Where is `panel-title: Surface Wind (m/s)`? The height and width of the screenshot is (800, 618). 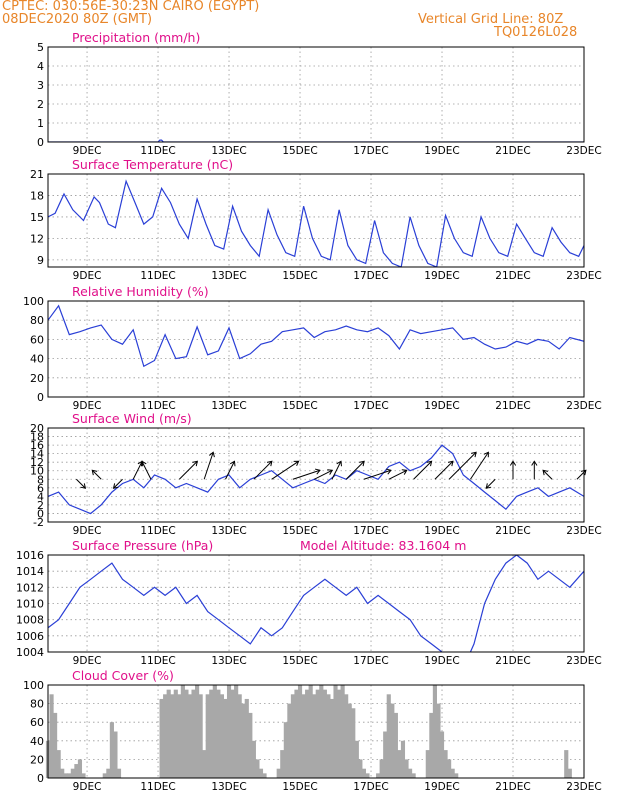
panel-title: Surface Wind (m/s) is located at coordinates (132, 418).